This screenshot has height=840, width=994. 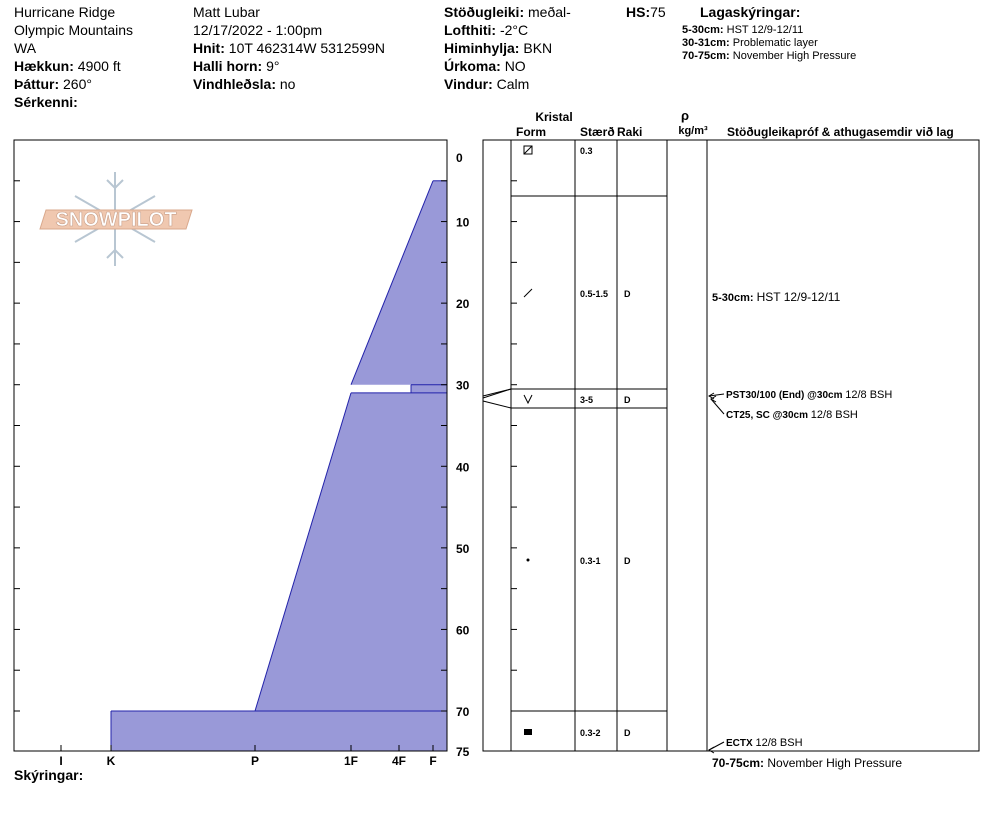 I want to click on icon-v, so click(x=528, y=399).